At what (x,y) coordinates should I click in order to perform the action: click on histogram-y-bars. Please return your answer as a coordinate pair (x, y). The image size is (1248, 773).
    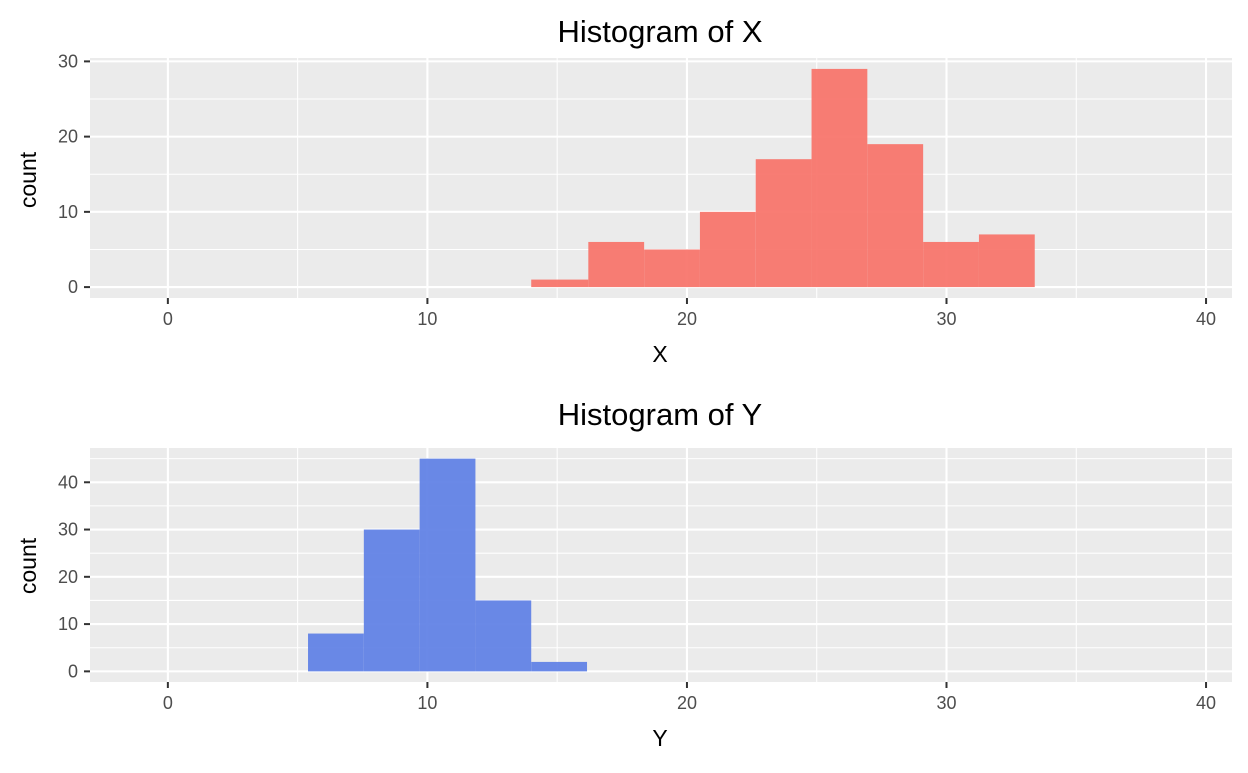
    Looking at the image, I should click on (448, 565).